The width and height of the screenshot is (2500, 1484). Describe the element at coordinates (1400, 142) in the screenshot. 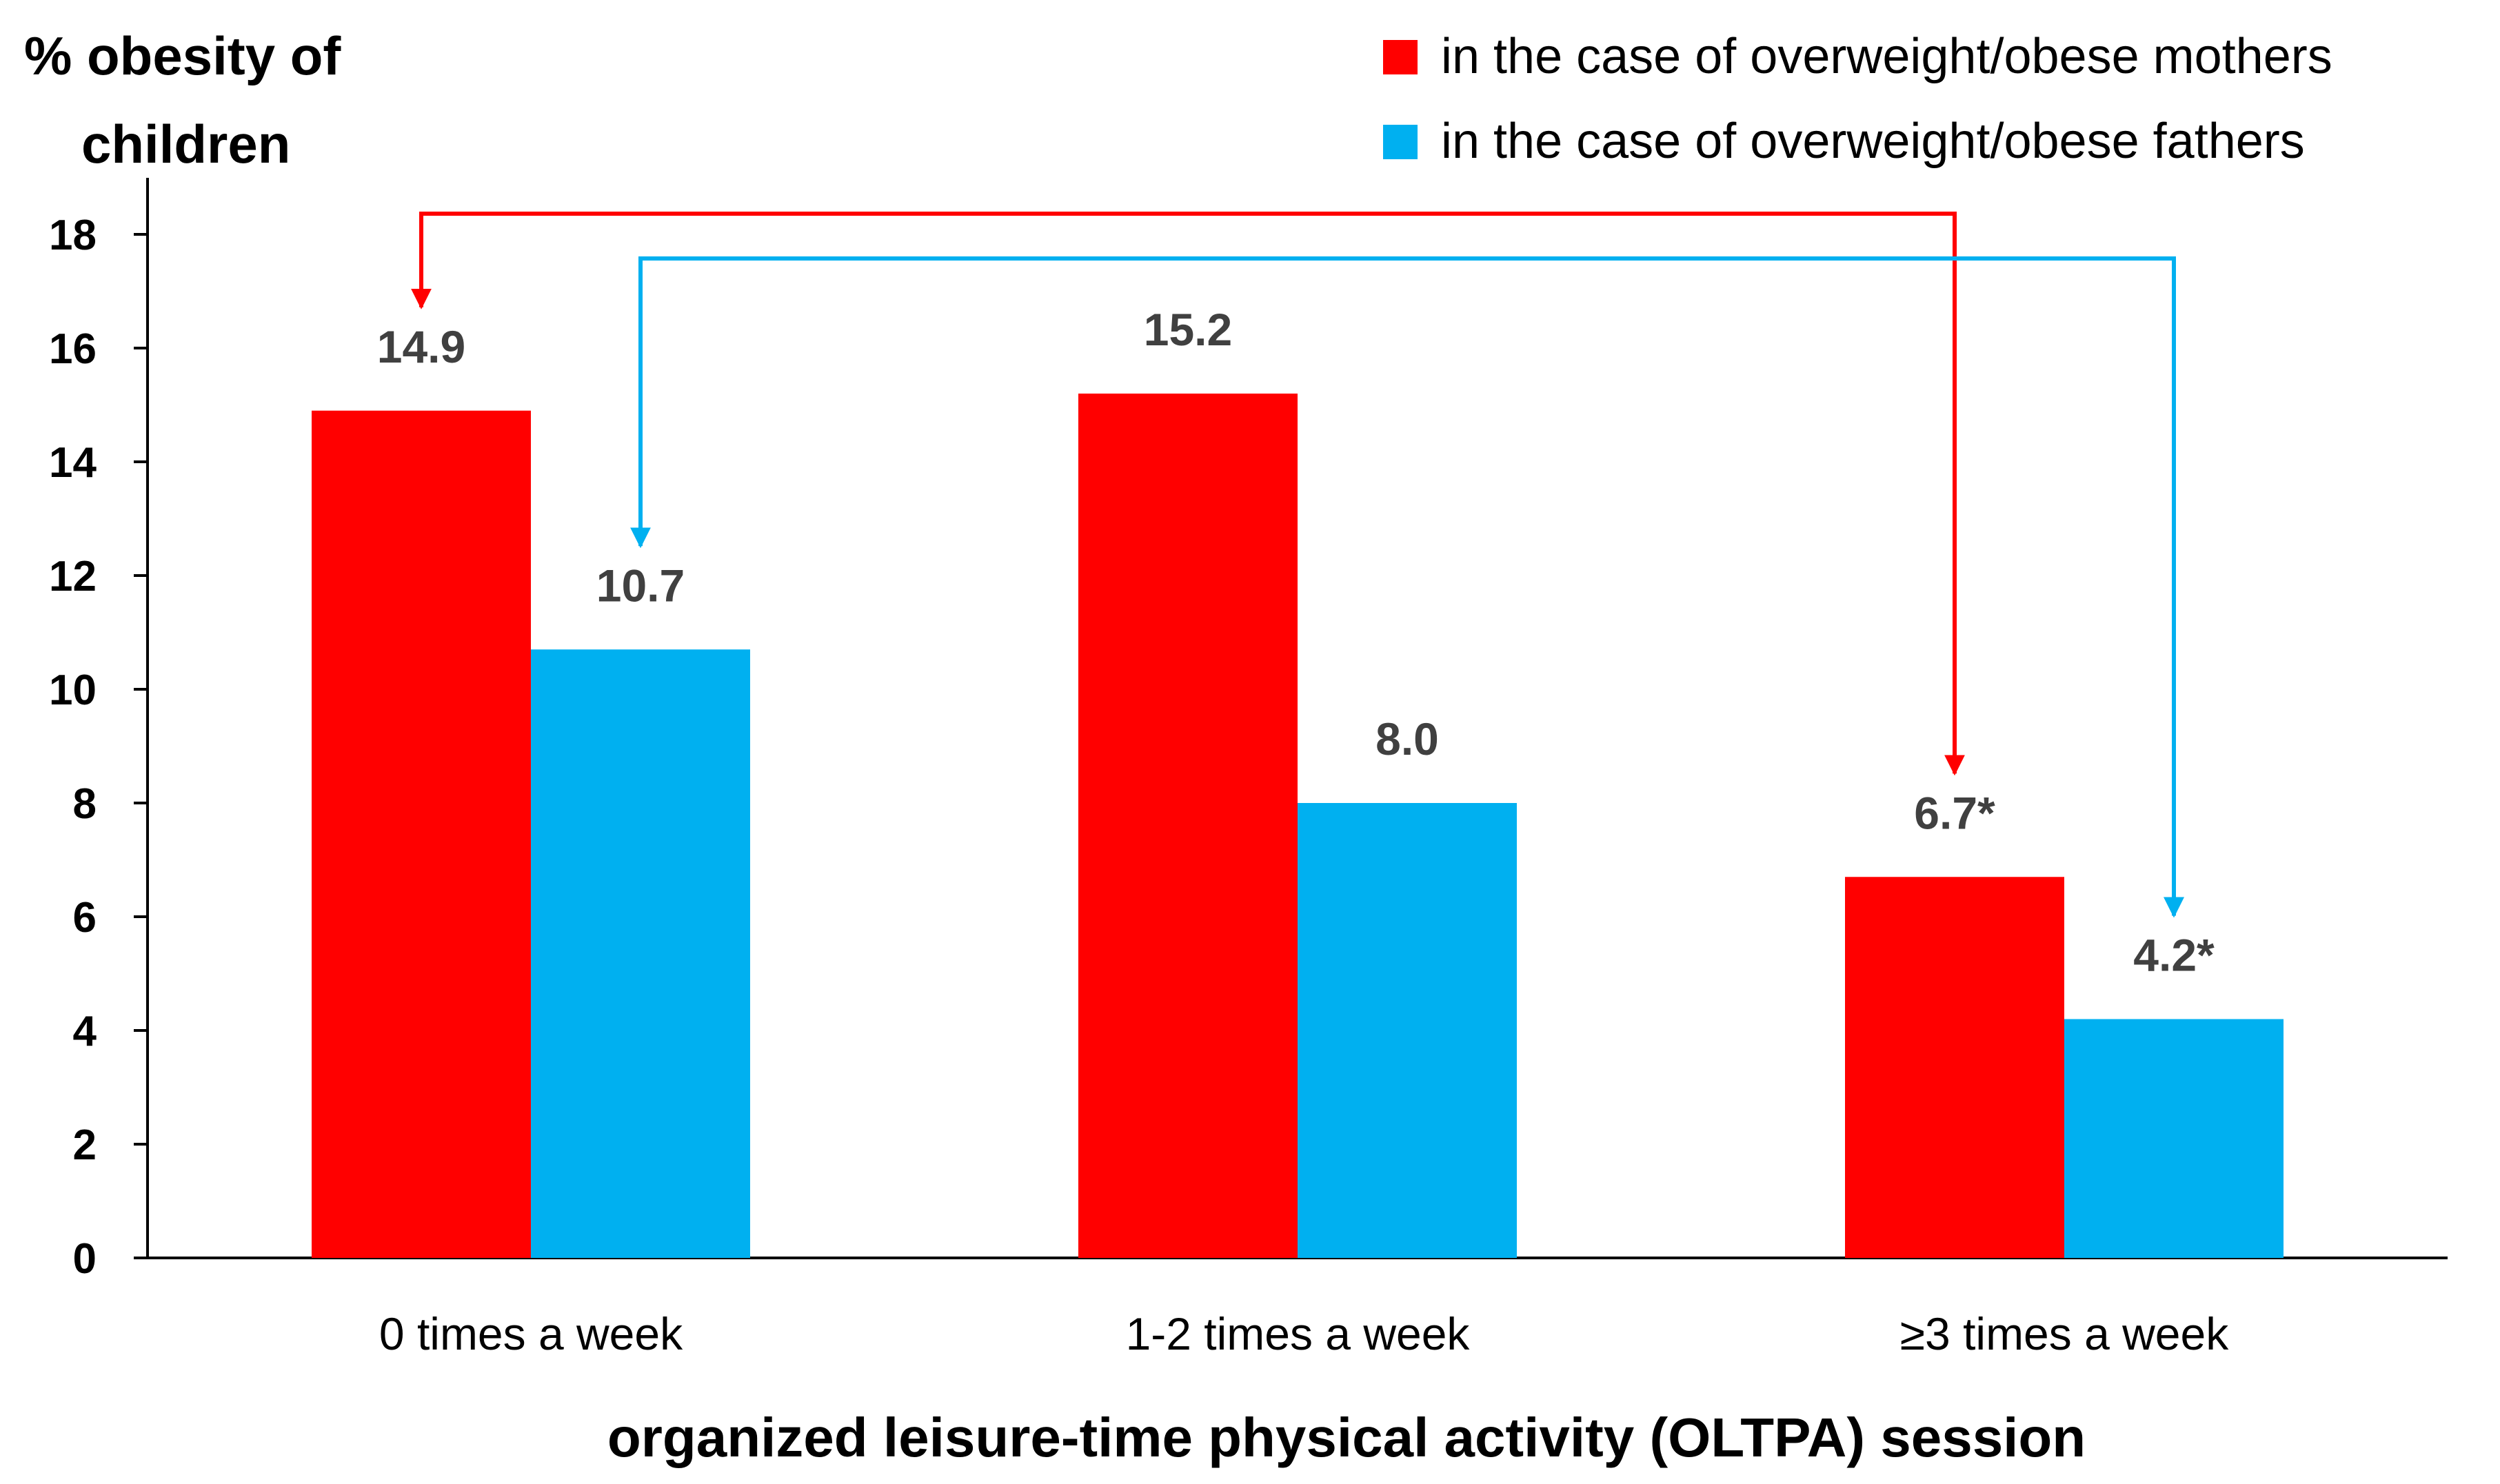

I see `legend-swatch-fathers` at that location.